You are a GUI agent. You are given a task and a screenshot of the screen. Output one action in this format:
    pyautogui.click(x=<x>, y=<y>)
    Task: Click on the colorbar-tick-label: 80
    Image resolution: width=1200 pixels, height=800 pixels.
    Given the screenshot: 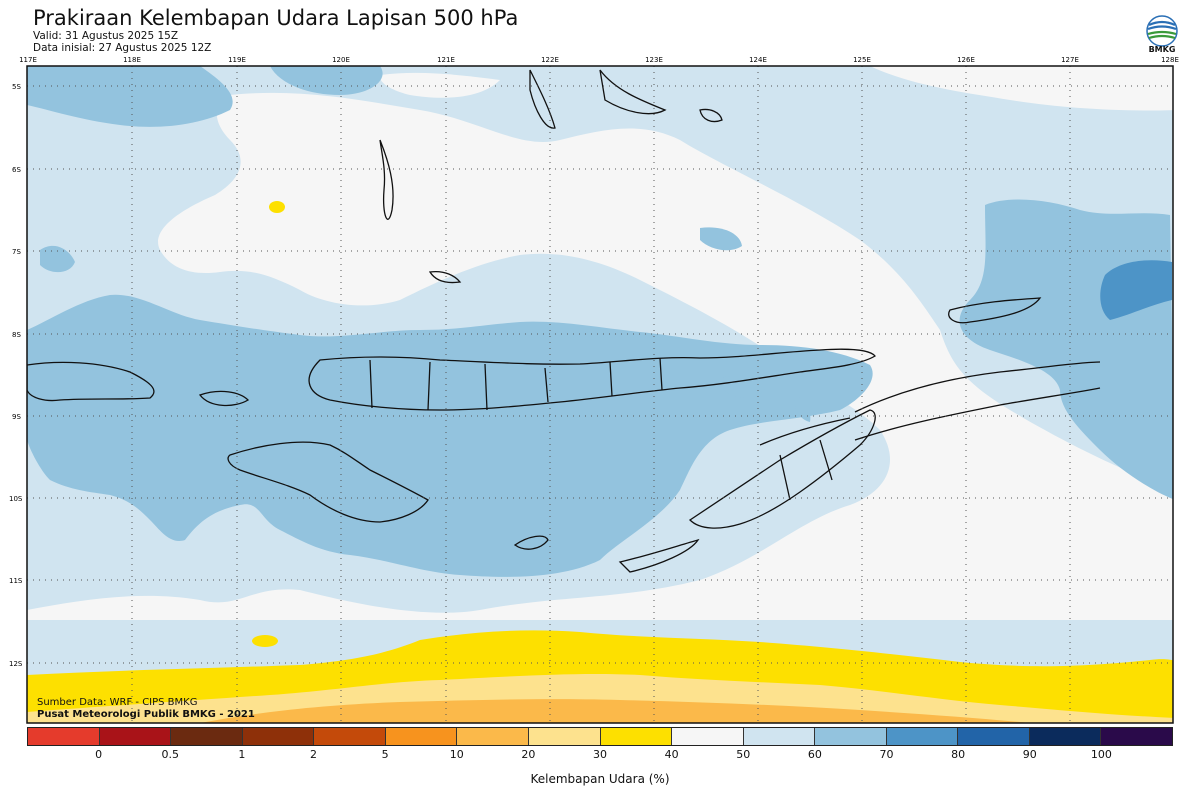 What is the action you would take?
    pyautogui.click(x=958, y=754)
    